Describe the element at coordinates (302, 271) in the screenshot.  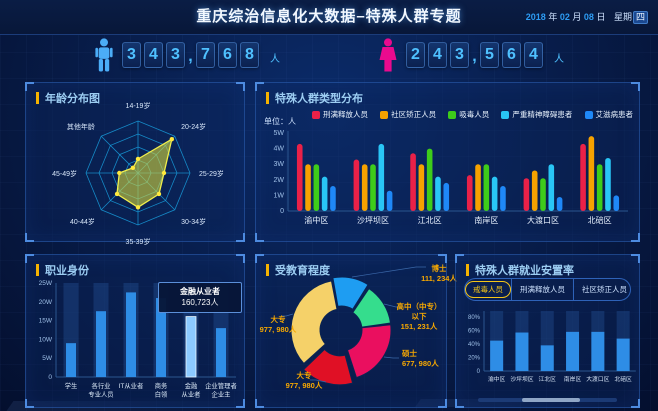
I see `panel-title-text: 受教育程度` at that location.